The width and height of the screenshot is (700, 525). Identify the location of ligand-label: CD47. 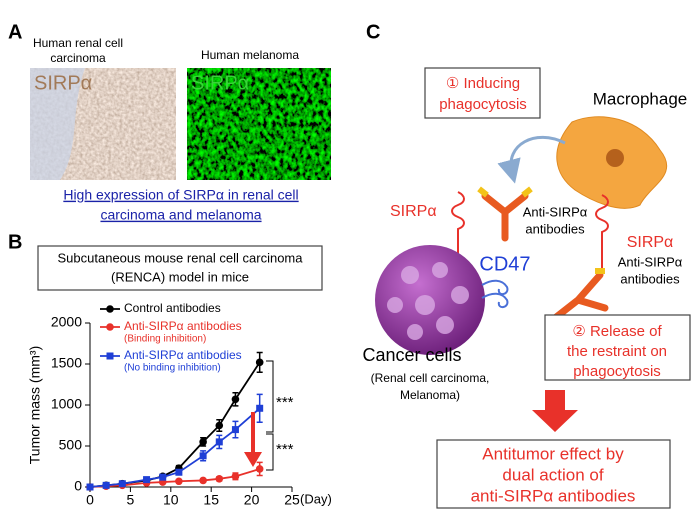
(504, 264).